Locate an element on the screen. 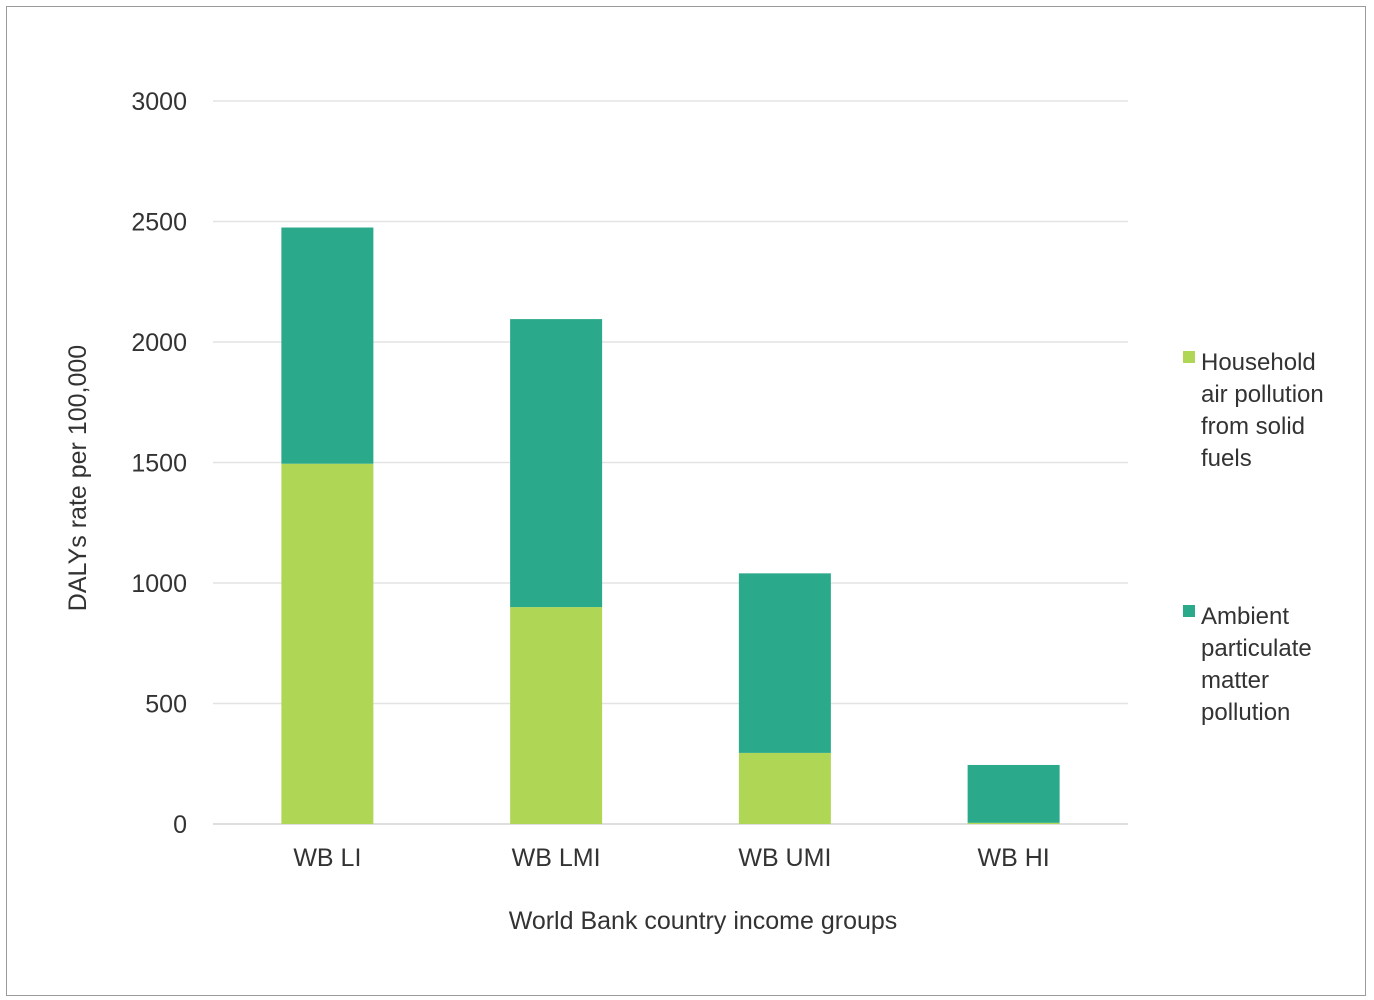 The height and width of the screenshot is (1000, 1374). legend-label-line: Household is located at coordinates (1258, 362).